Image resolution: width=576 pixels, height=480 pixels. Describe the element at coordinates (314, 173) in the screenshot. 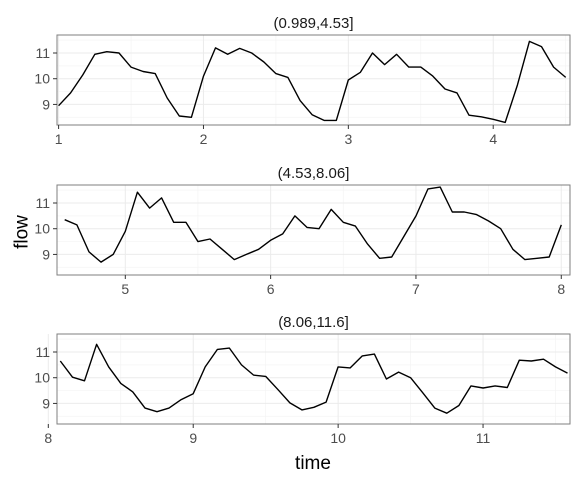

I see `panel-title: (4.53,8.06]` at that location.